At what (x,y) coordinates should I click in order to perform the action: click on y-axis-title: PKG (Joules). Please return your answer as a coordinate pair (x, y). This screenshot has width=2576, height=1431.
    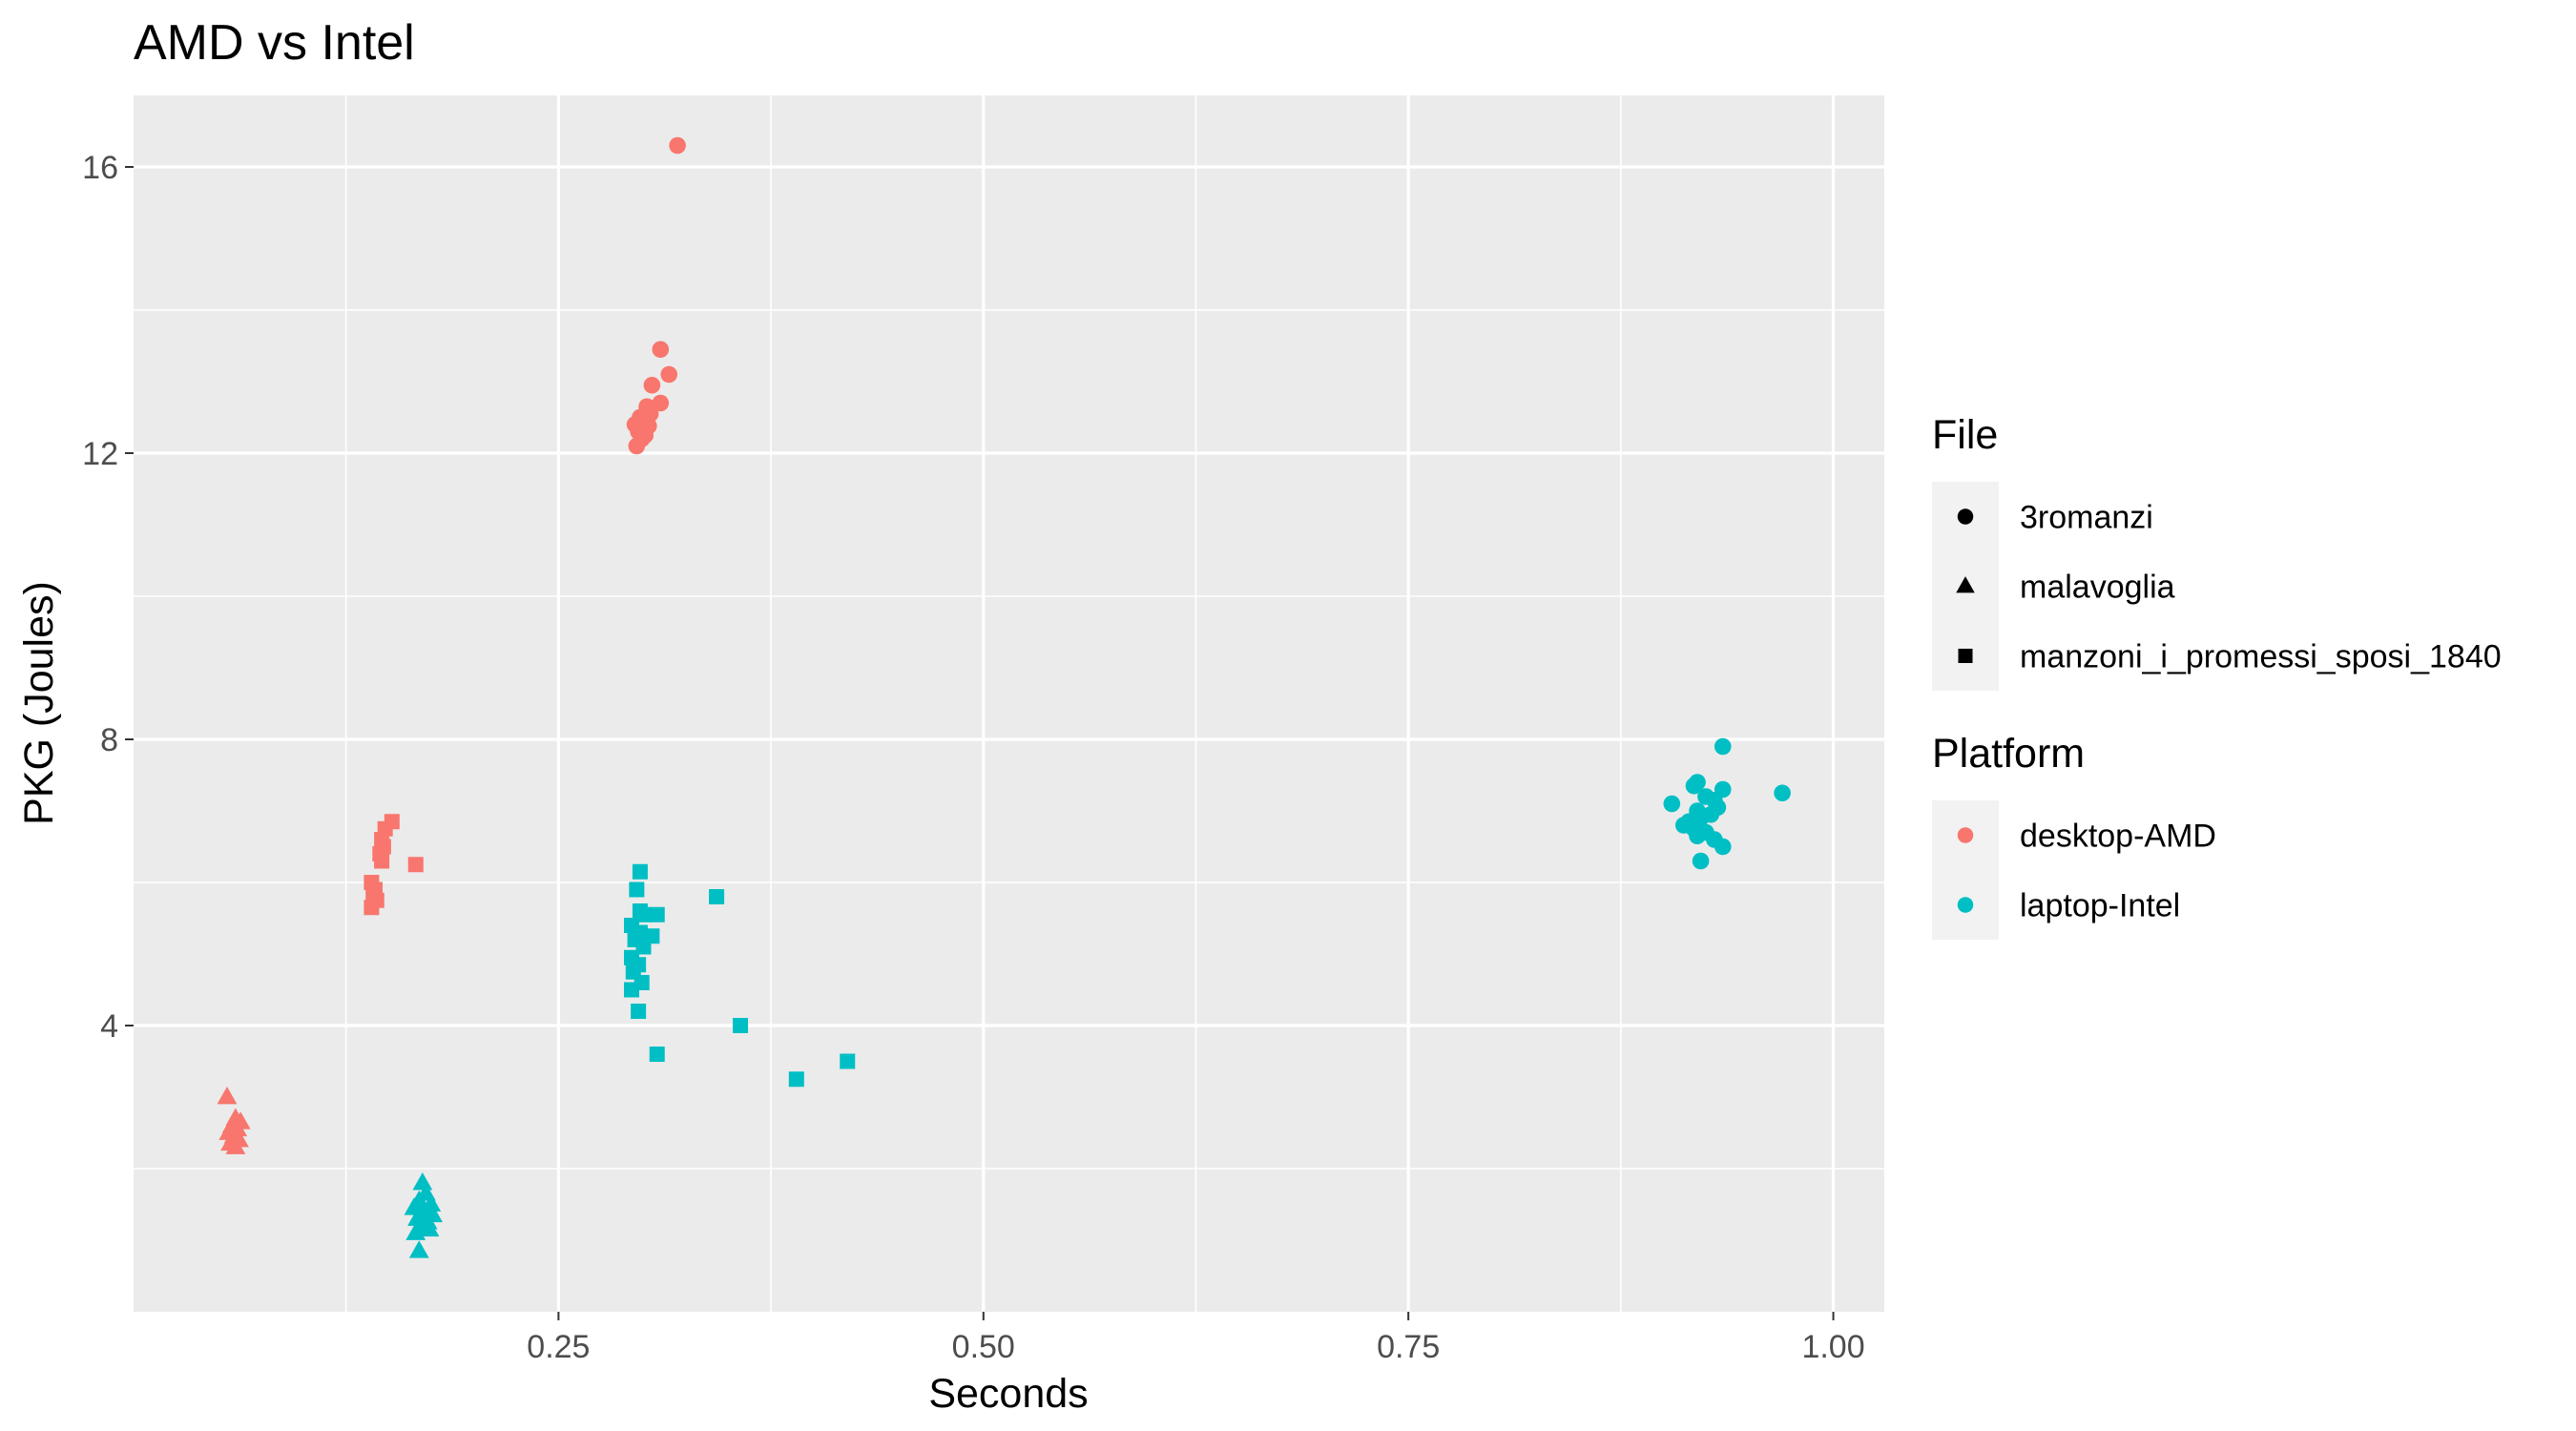
    Looking at the image, I should click on (39, 703).